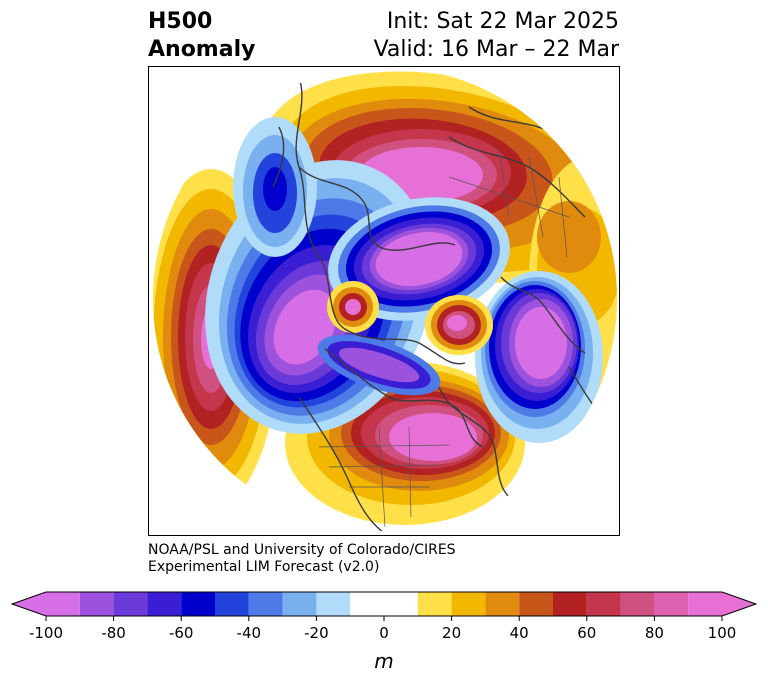  Describe the element at coordinates (502, 21) in the screenshot. I see `init-date: Init: Sat 22 Mar 2025` at that location.